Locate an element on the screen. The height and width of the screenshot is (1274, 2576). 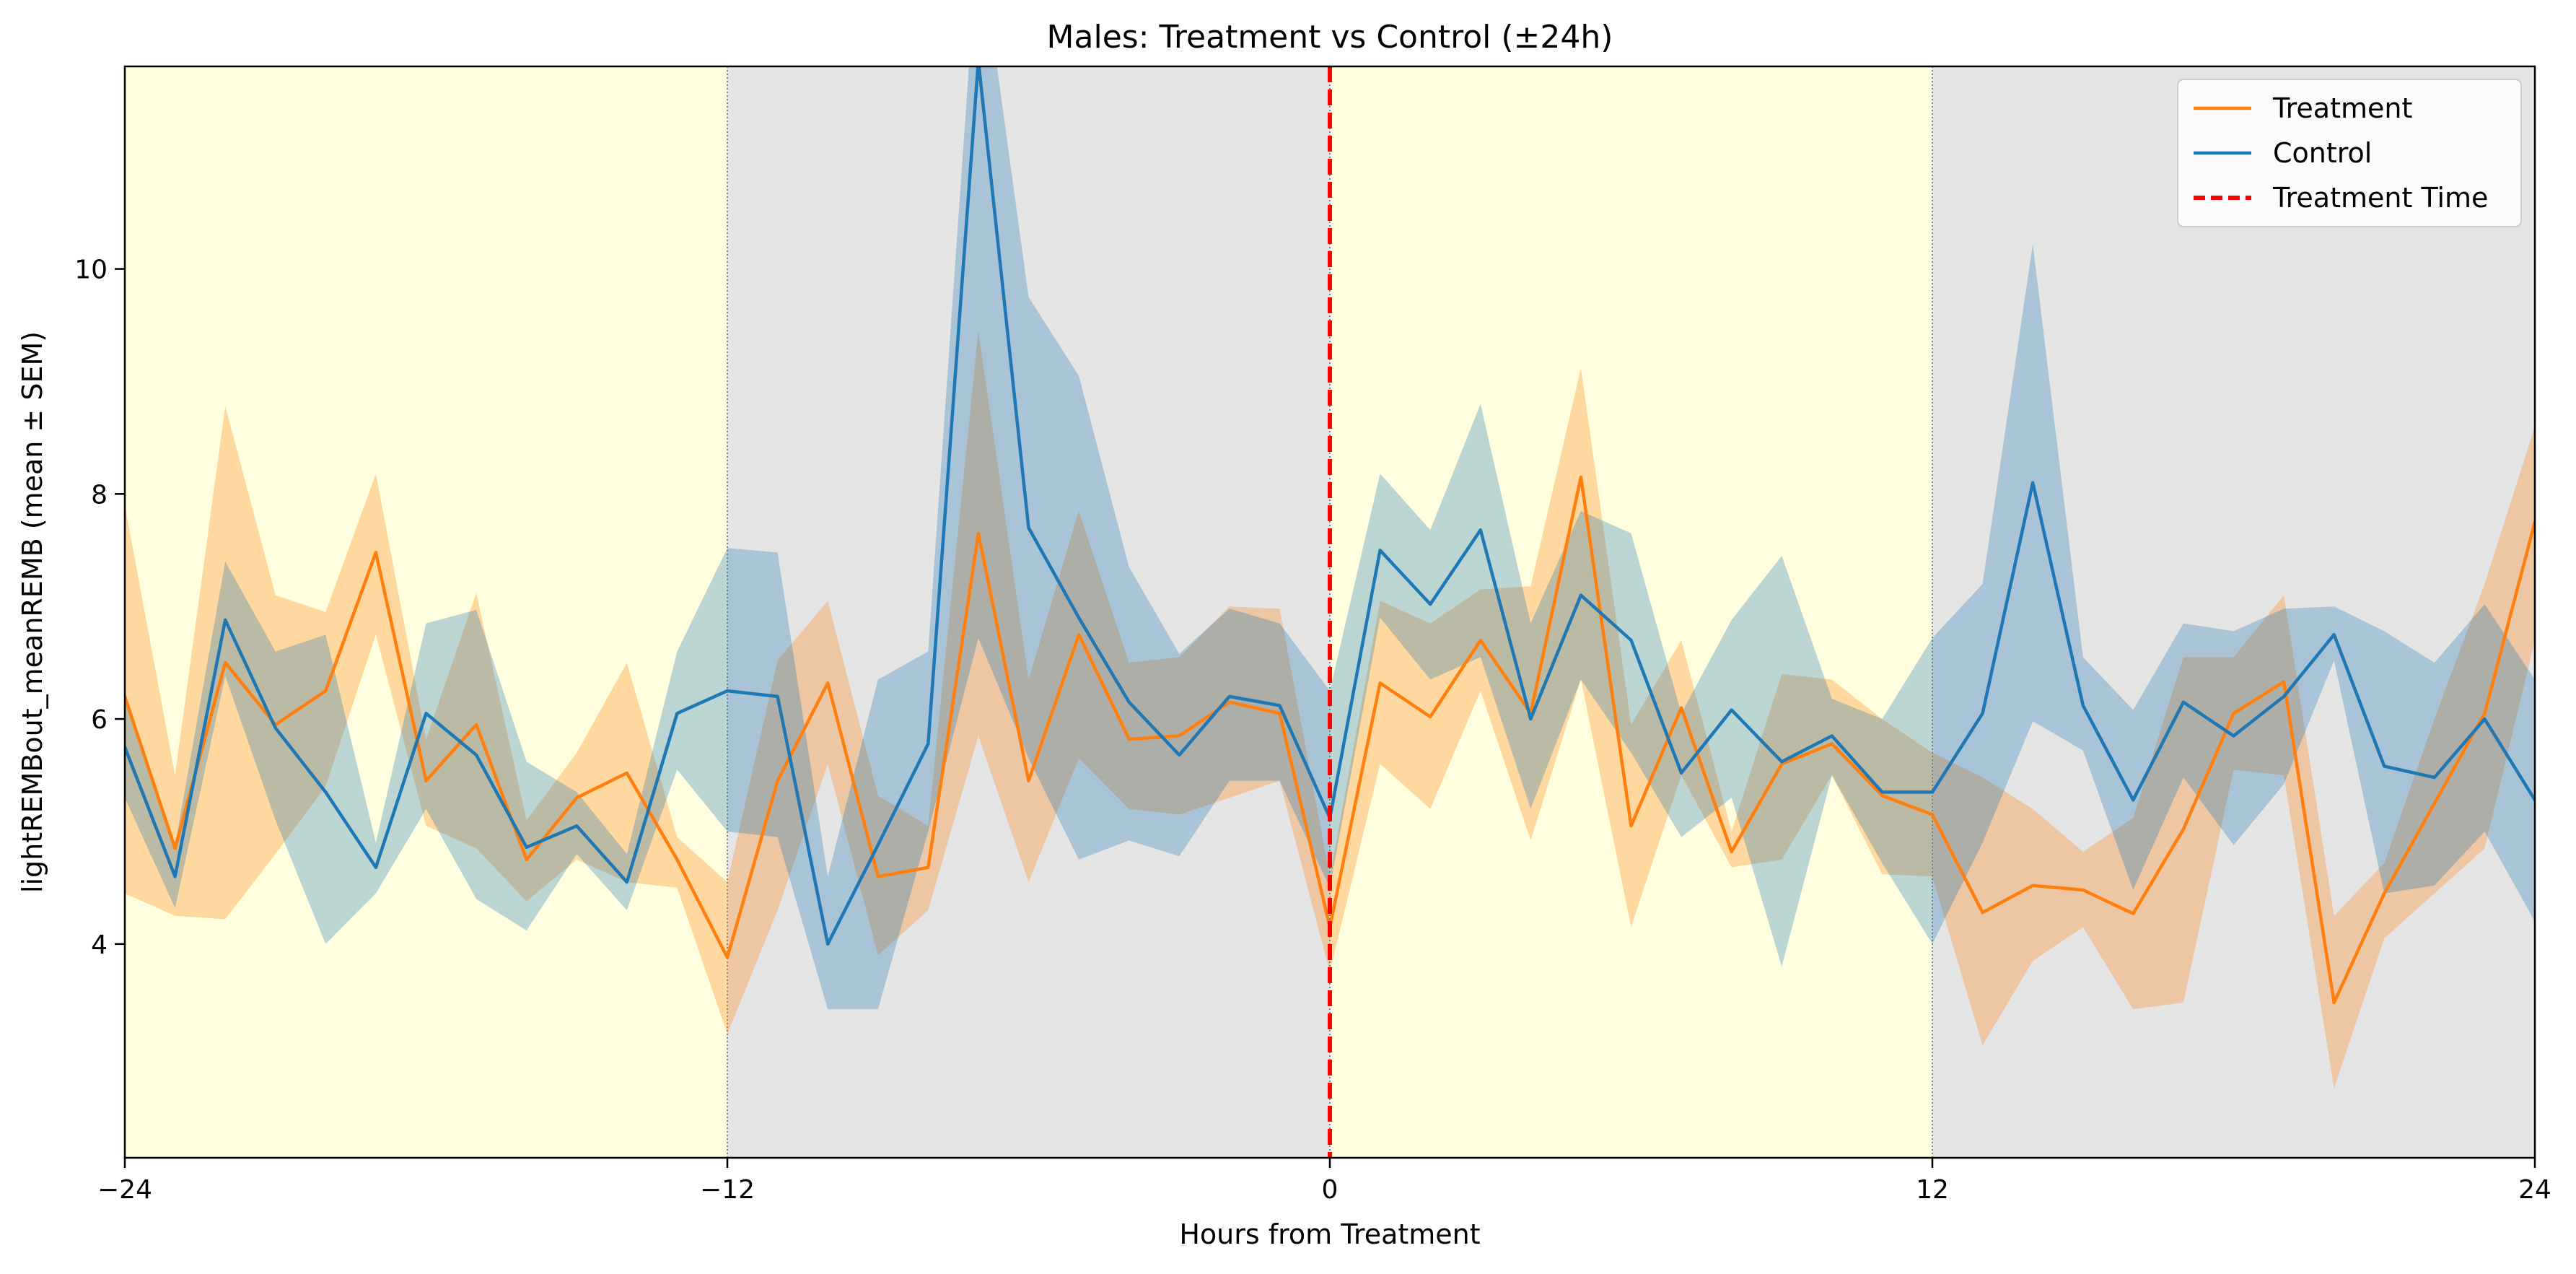
y-tick-label: 4 is located at coordinates (99, 945).